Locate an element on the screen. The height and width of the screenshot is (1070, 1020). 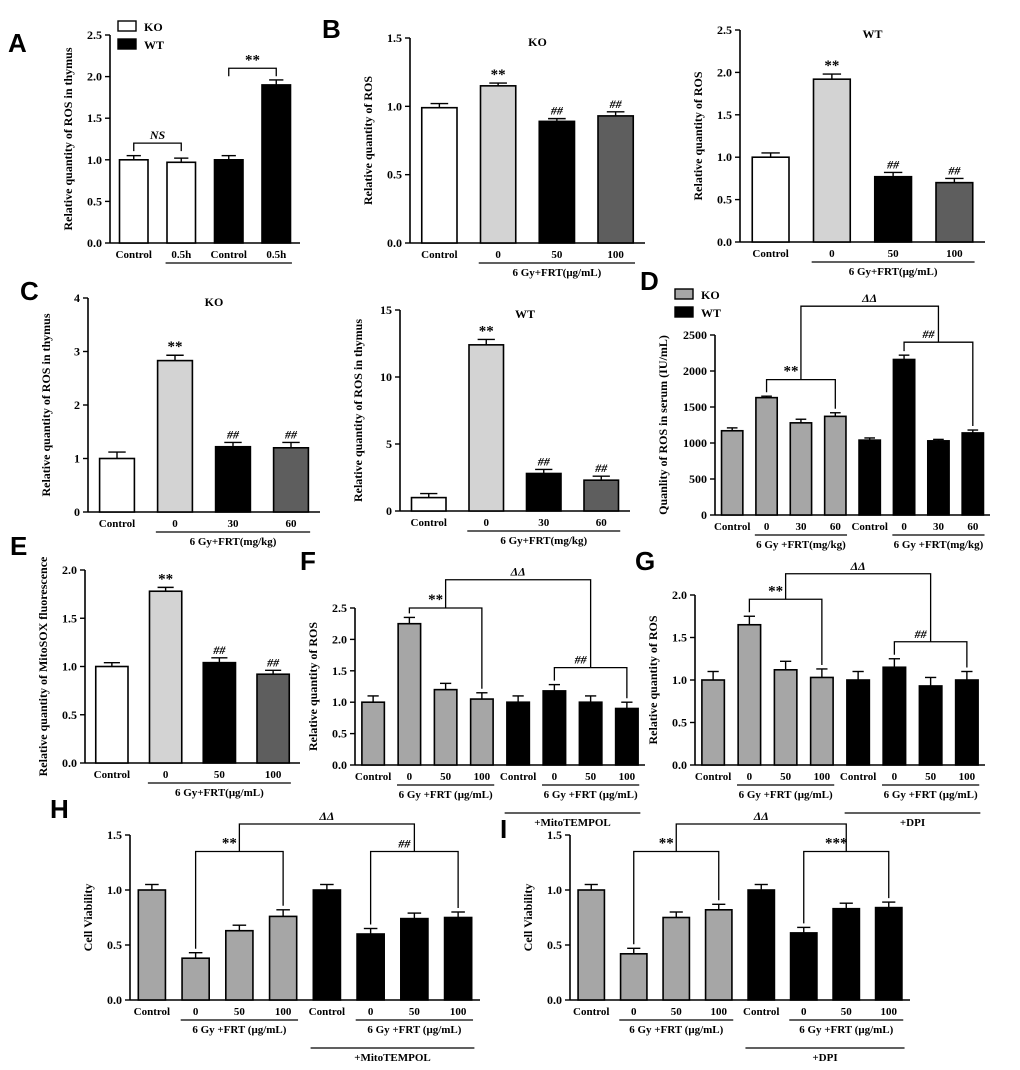
y-tick-label: 500 is located at coordinates (698, 479).